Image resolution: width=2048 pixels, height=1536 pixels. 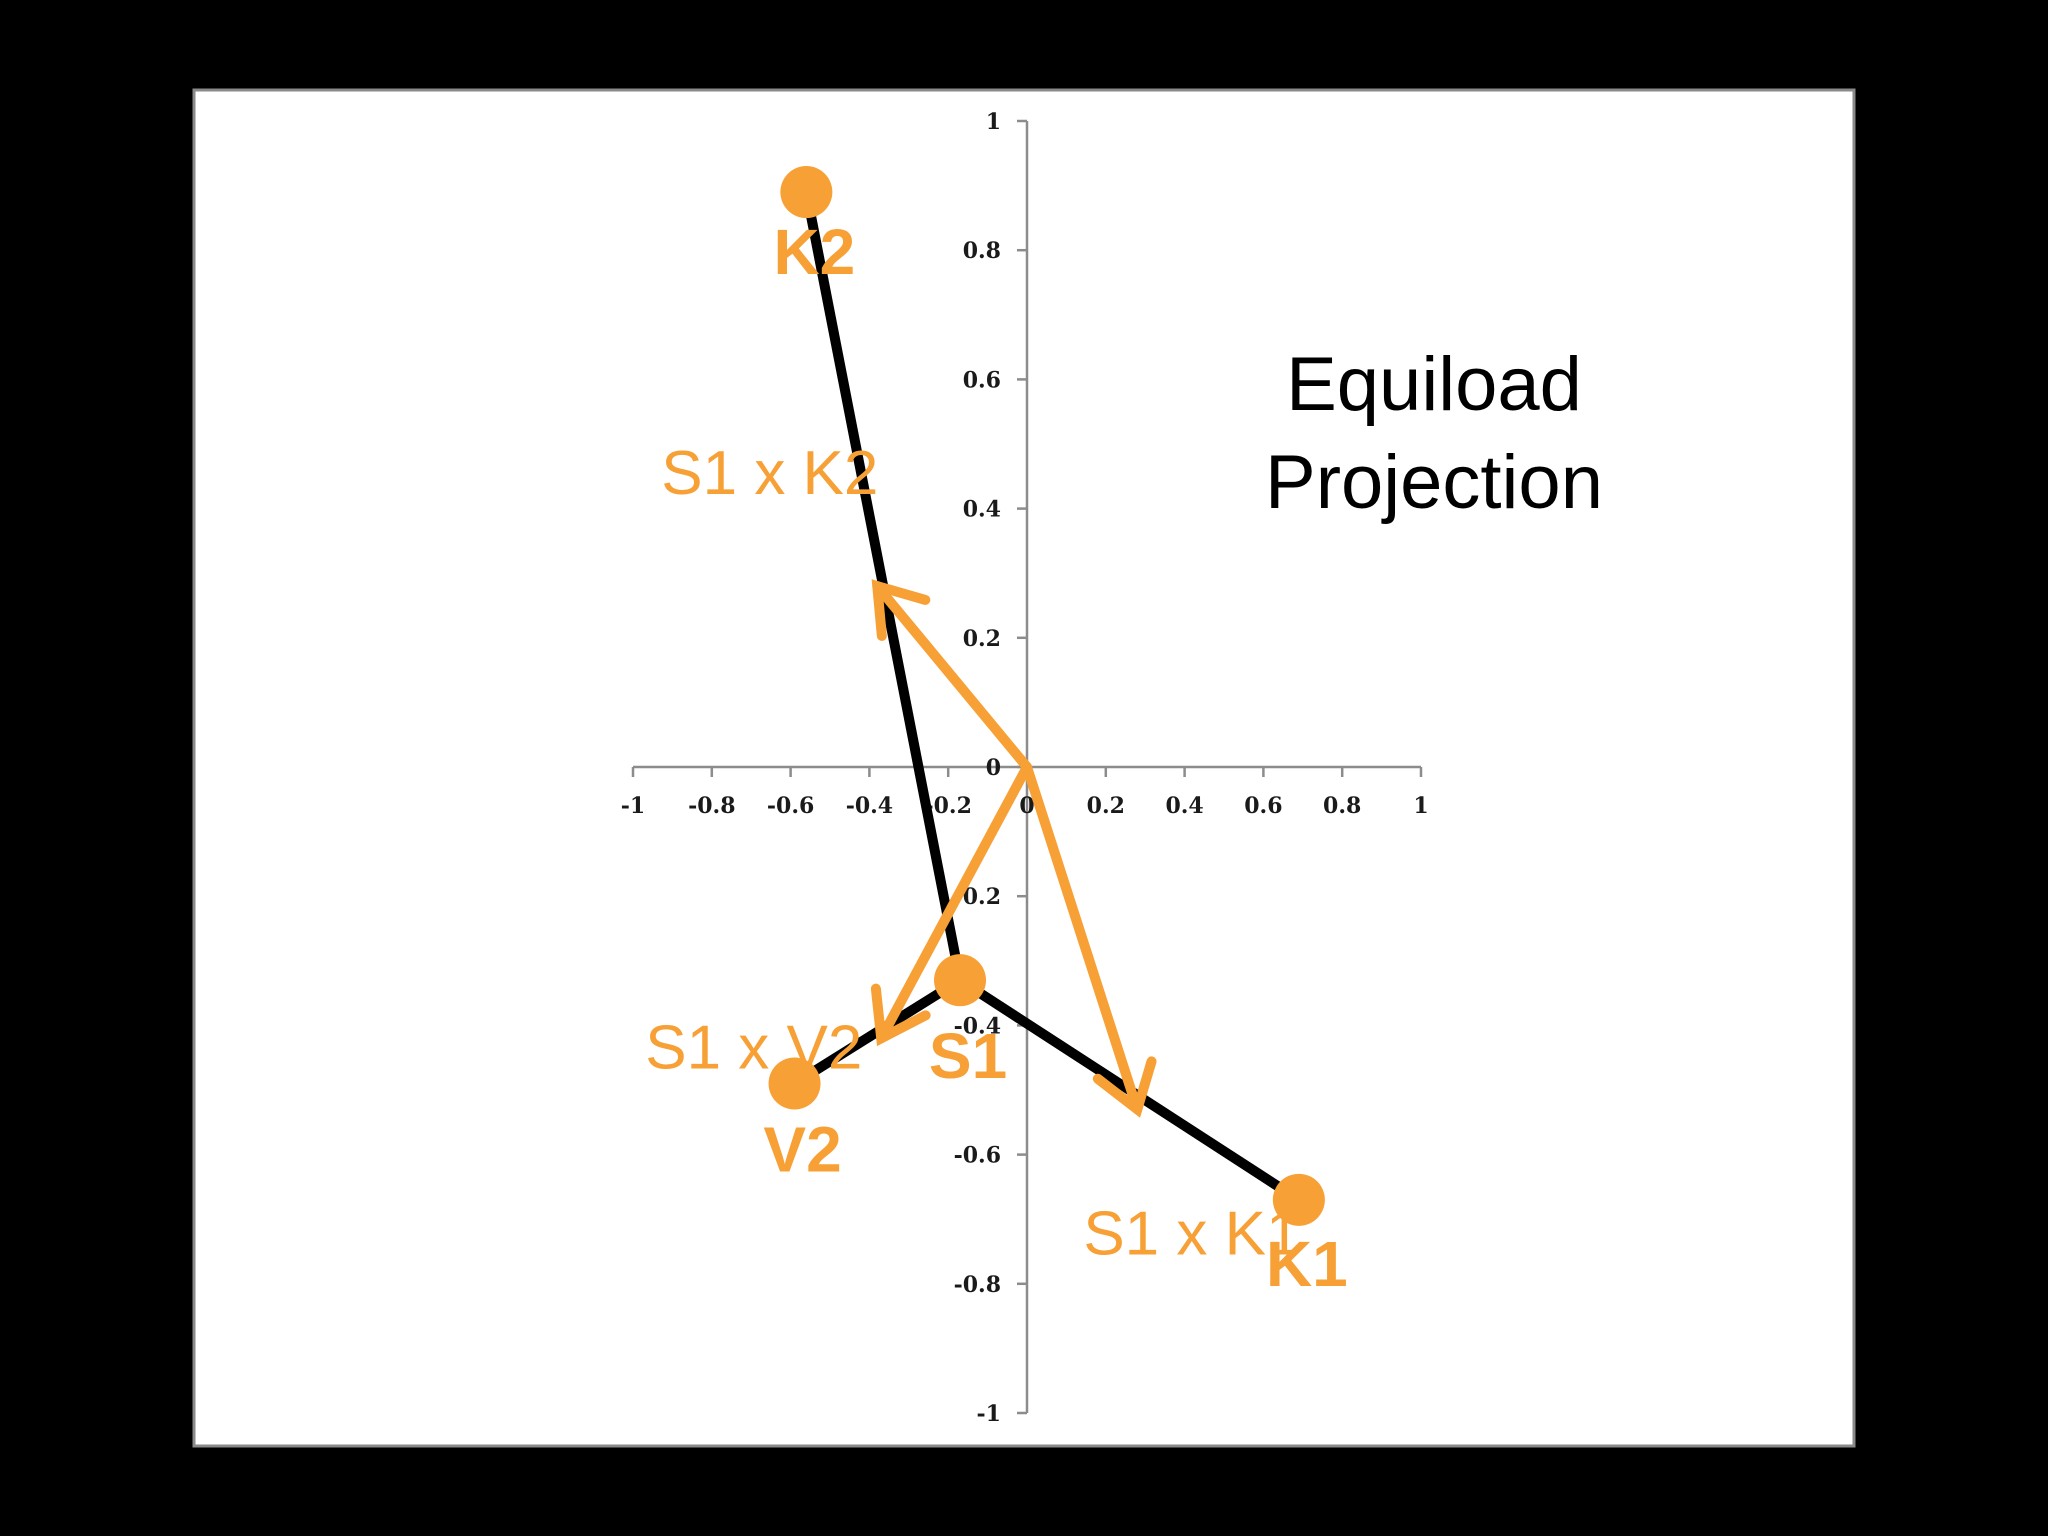 I want to click on y-tick-label: -0.8, so click(x=977, y=1285).